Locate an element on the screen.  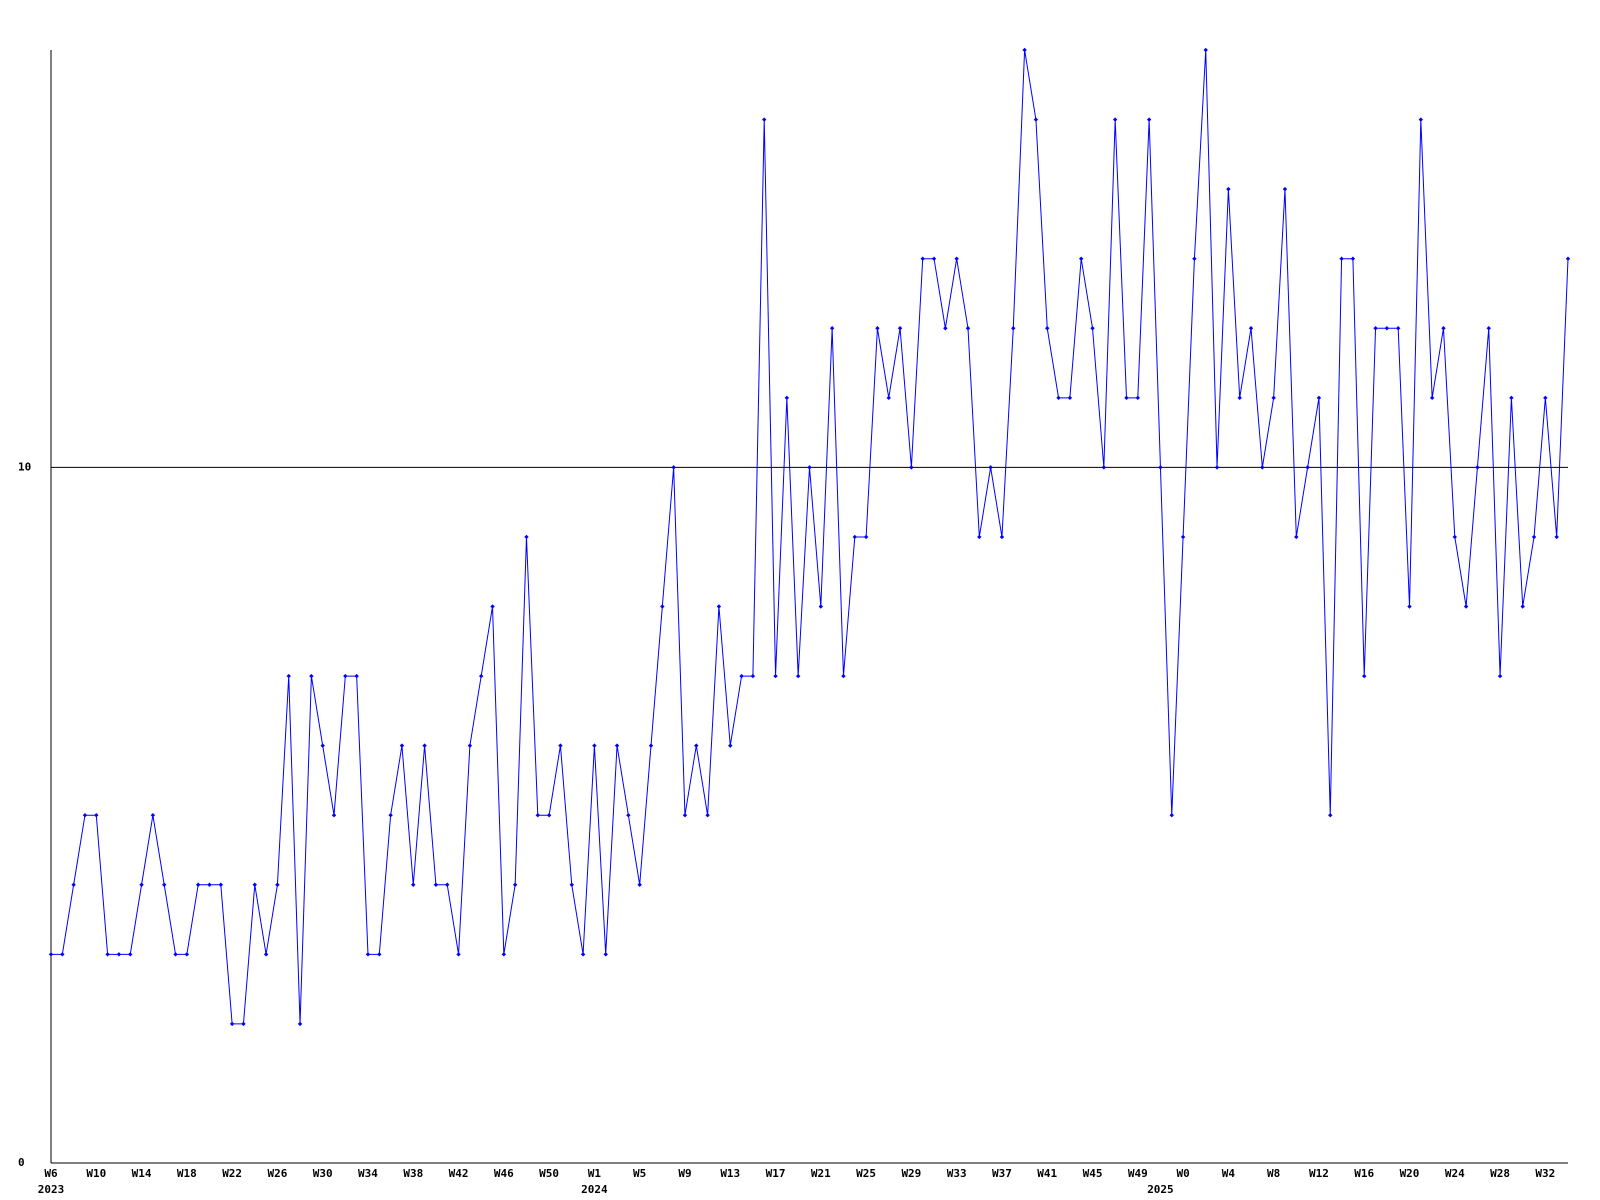
x-year-label: 2023 is located at coordinates (51, 1189).